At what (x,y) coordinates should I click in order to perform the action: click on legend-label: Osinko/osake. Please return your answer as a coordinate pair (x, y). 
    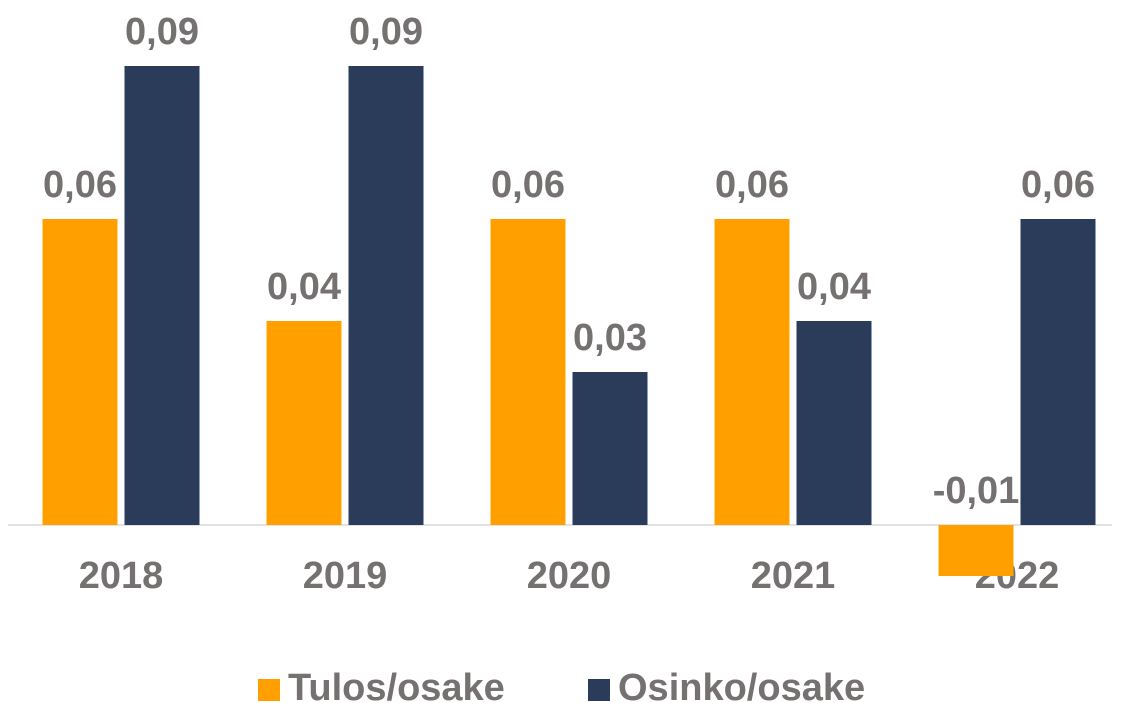
    Looking at the image, I should click on (741, 685).